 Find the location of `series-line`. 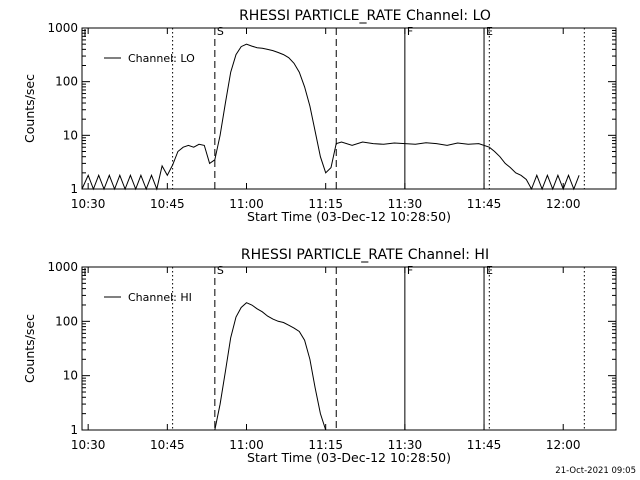

series-line is located at coordinates (270, 366).